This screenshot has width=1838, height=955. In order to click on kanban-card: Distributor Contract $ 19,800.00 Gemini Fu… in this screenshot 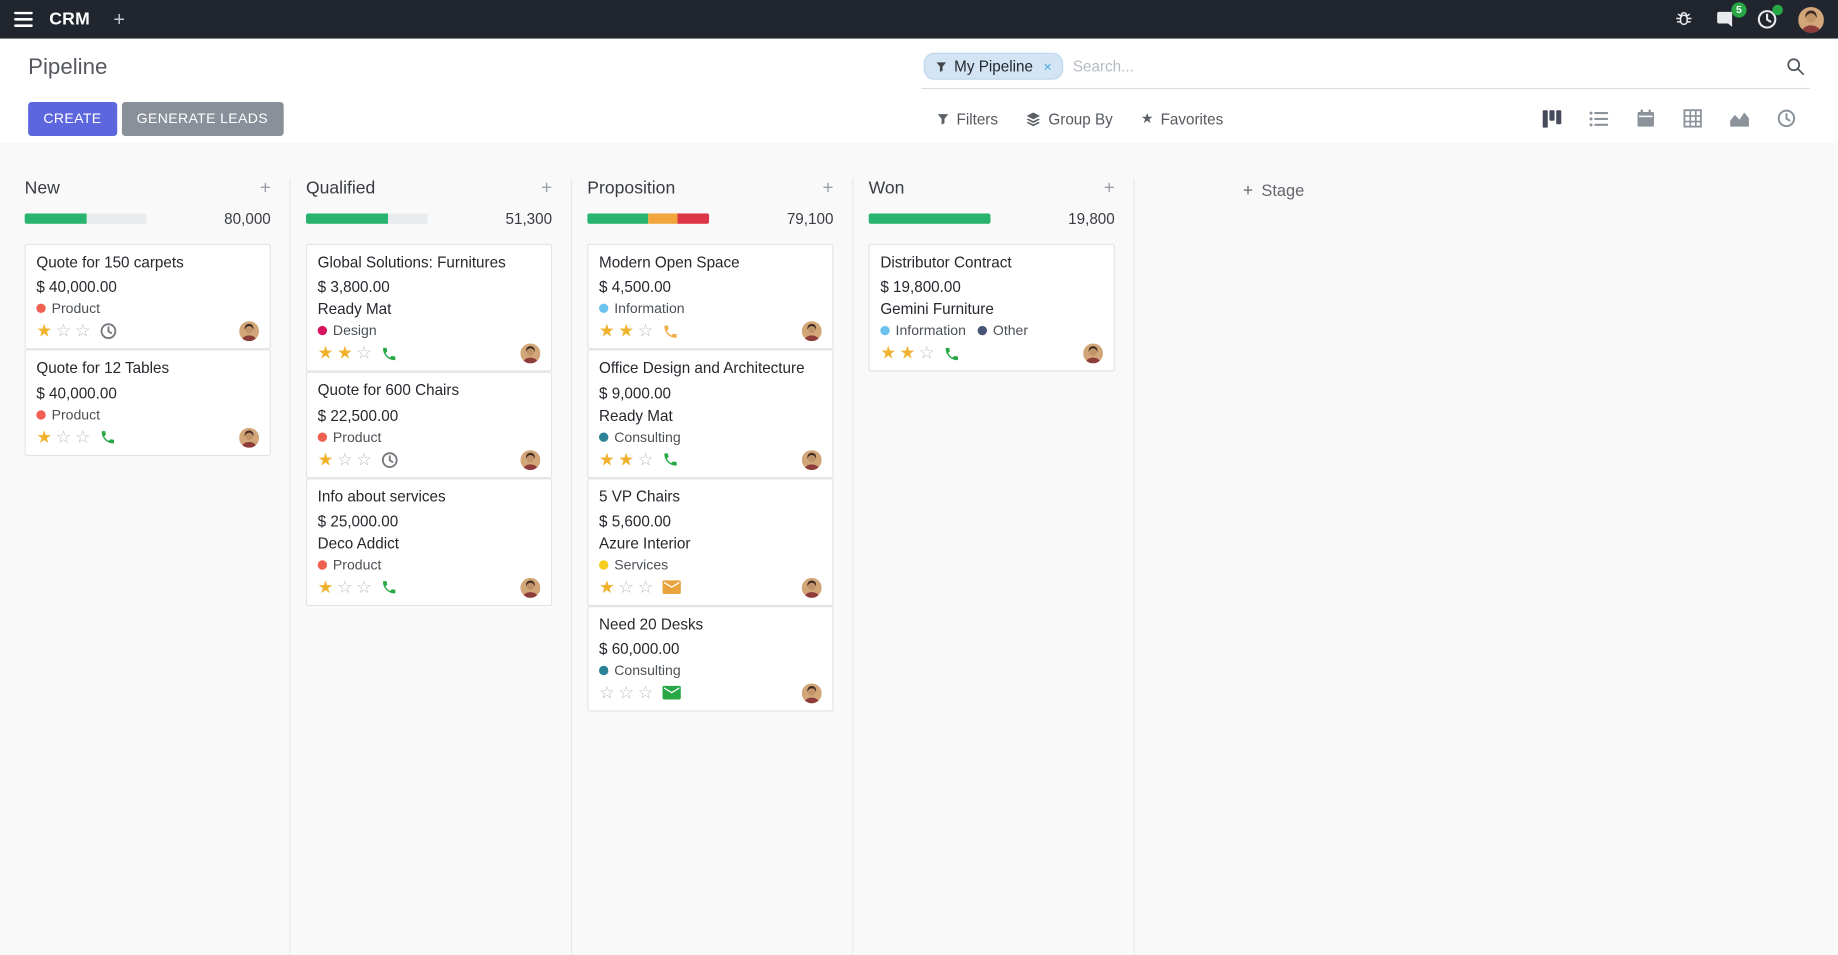, I will do `click(991, 307)`.